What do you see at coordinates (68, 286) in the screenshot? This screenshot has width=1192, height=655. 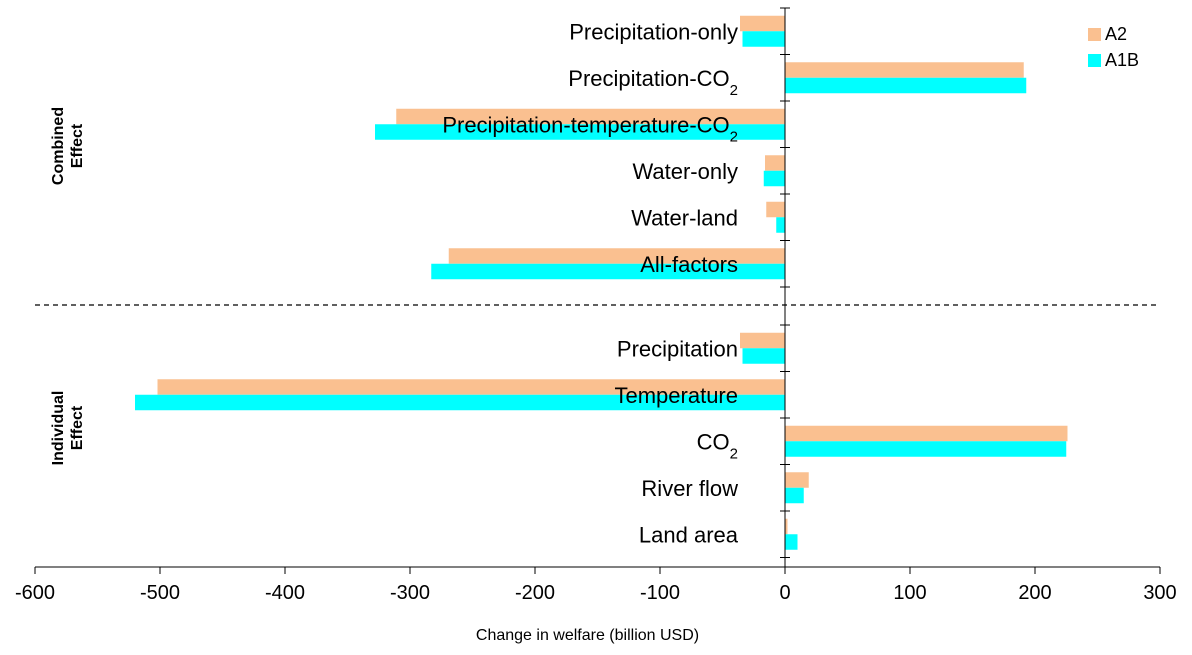 I see `group-labels-layer: Combined Effect Individual Effect` at bounding box center [68, 286].